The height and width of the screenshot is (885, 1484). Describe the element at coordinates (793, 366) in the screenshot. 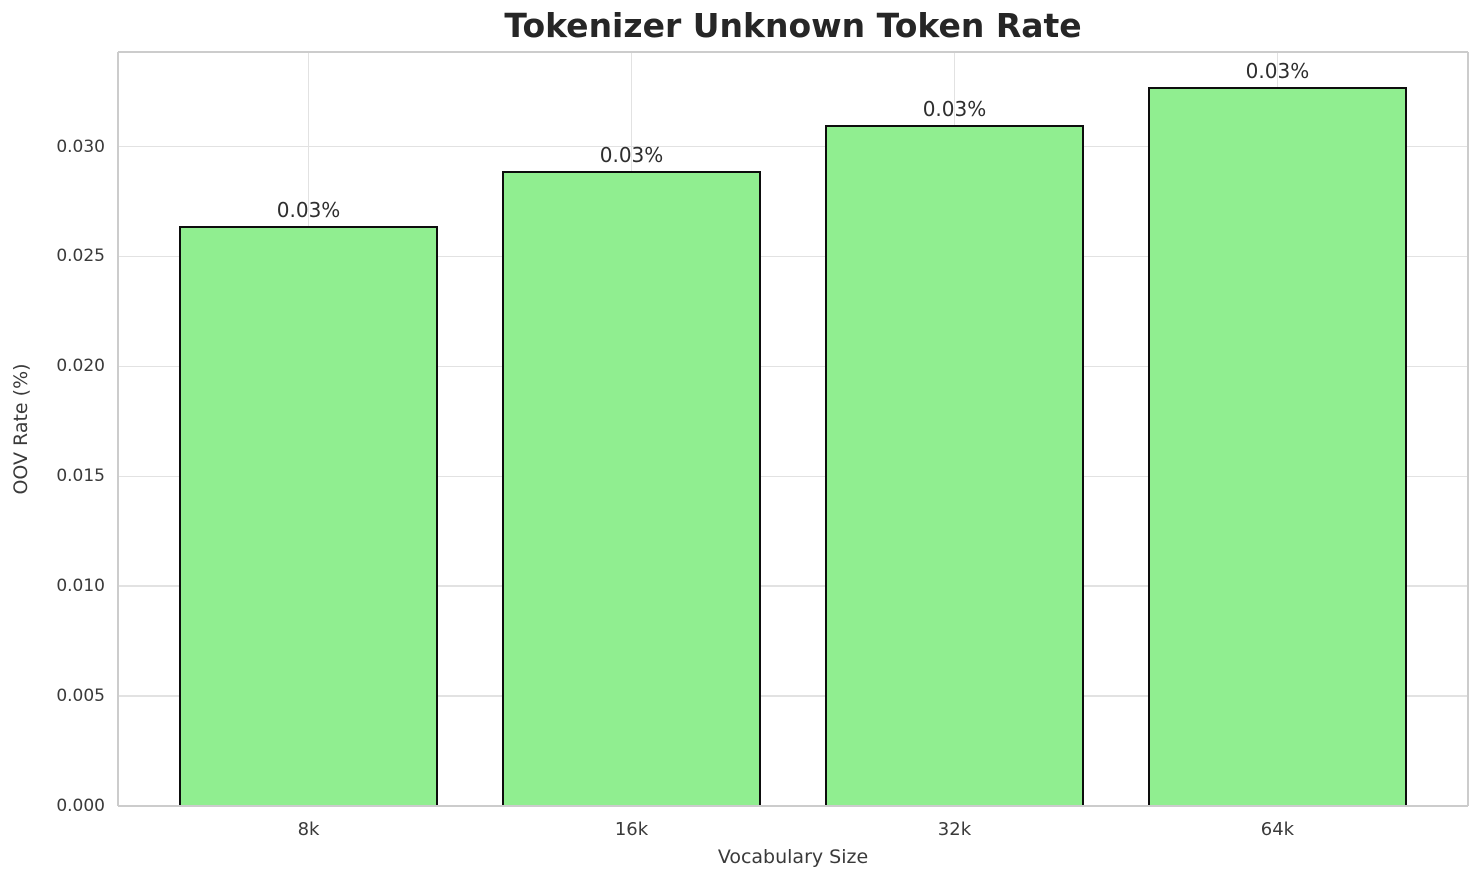

I see `gridline-y-0.020` at that location.